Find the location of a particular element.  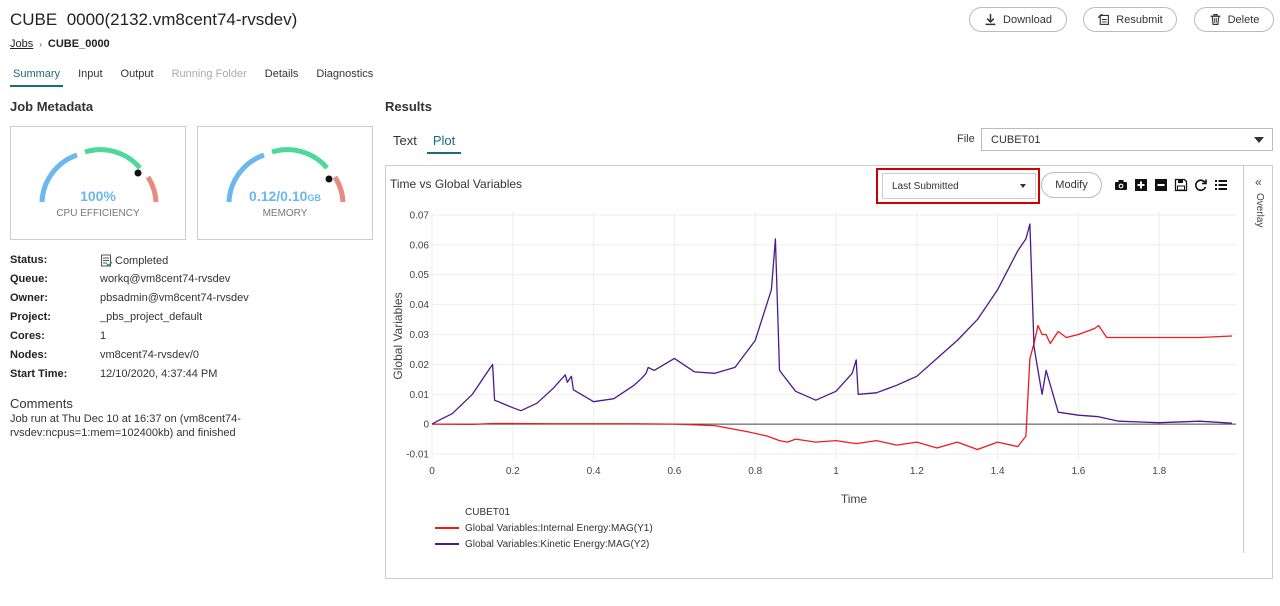

file-select: CUBET01 is located at coordinates (1127, 139).